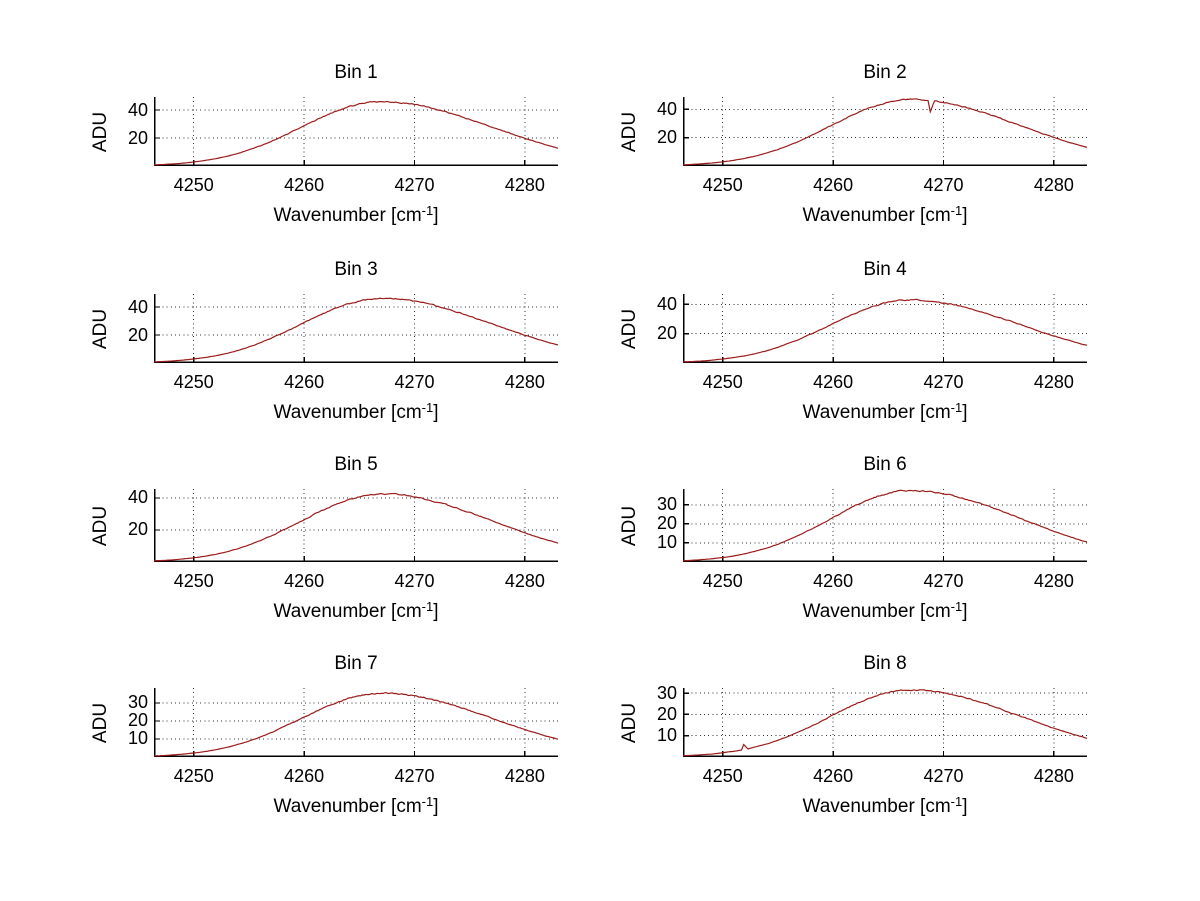 The image size is (1200, 901). What do you see at coordinates (885, 269) in the screenshot?
I see `plot-title: Bin 4` at bounding box center [885, 269].